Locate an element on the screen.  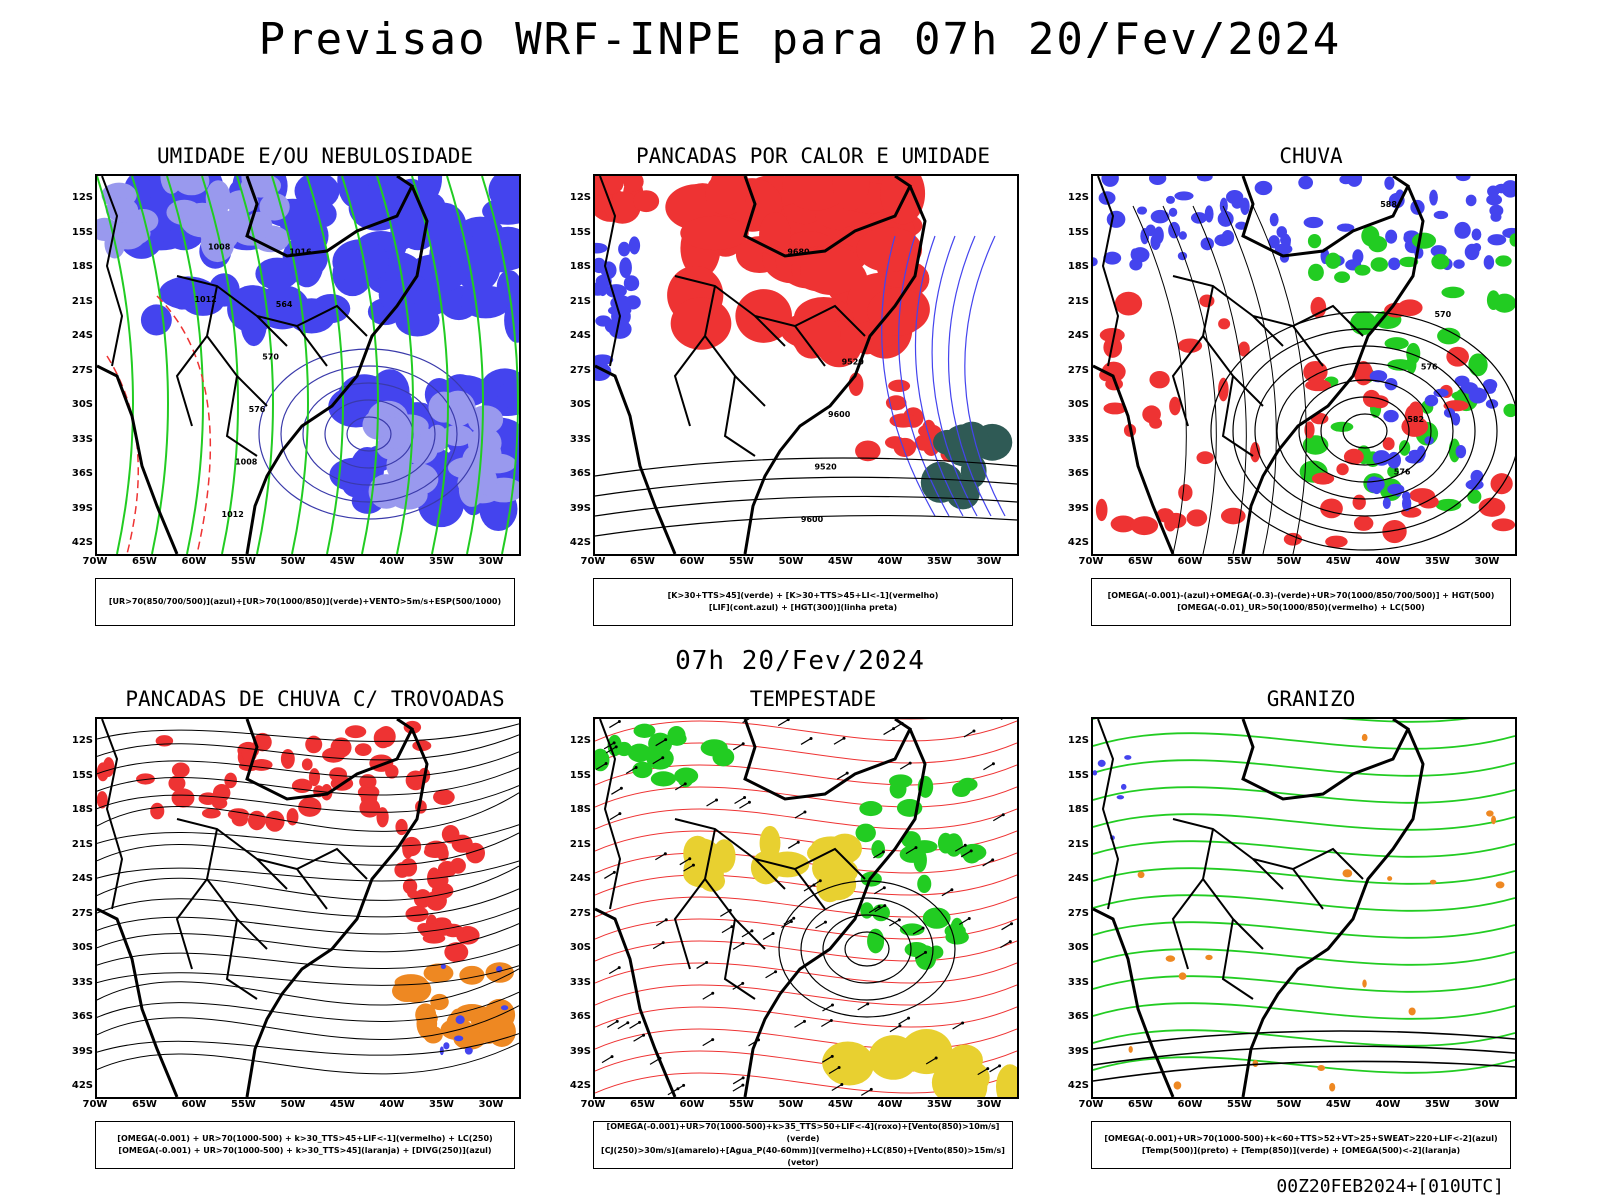
latitude-label: 30S is located at coordinates (580, 404).